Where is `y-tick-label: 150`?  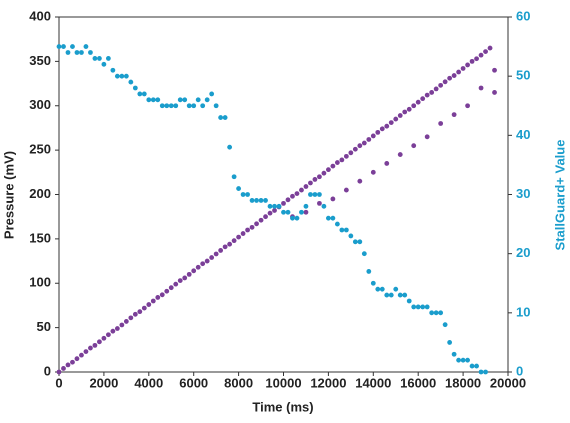 y-tick-label: 150 is located at coordinates (40, 237).